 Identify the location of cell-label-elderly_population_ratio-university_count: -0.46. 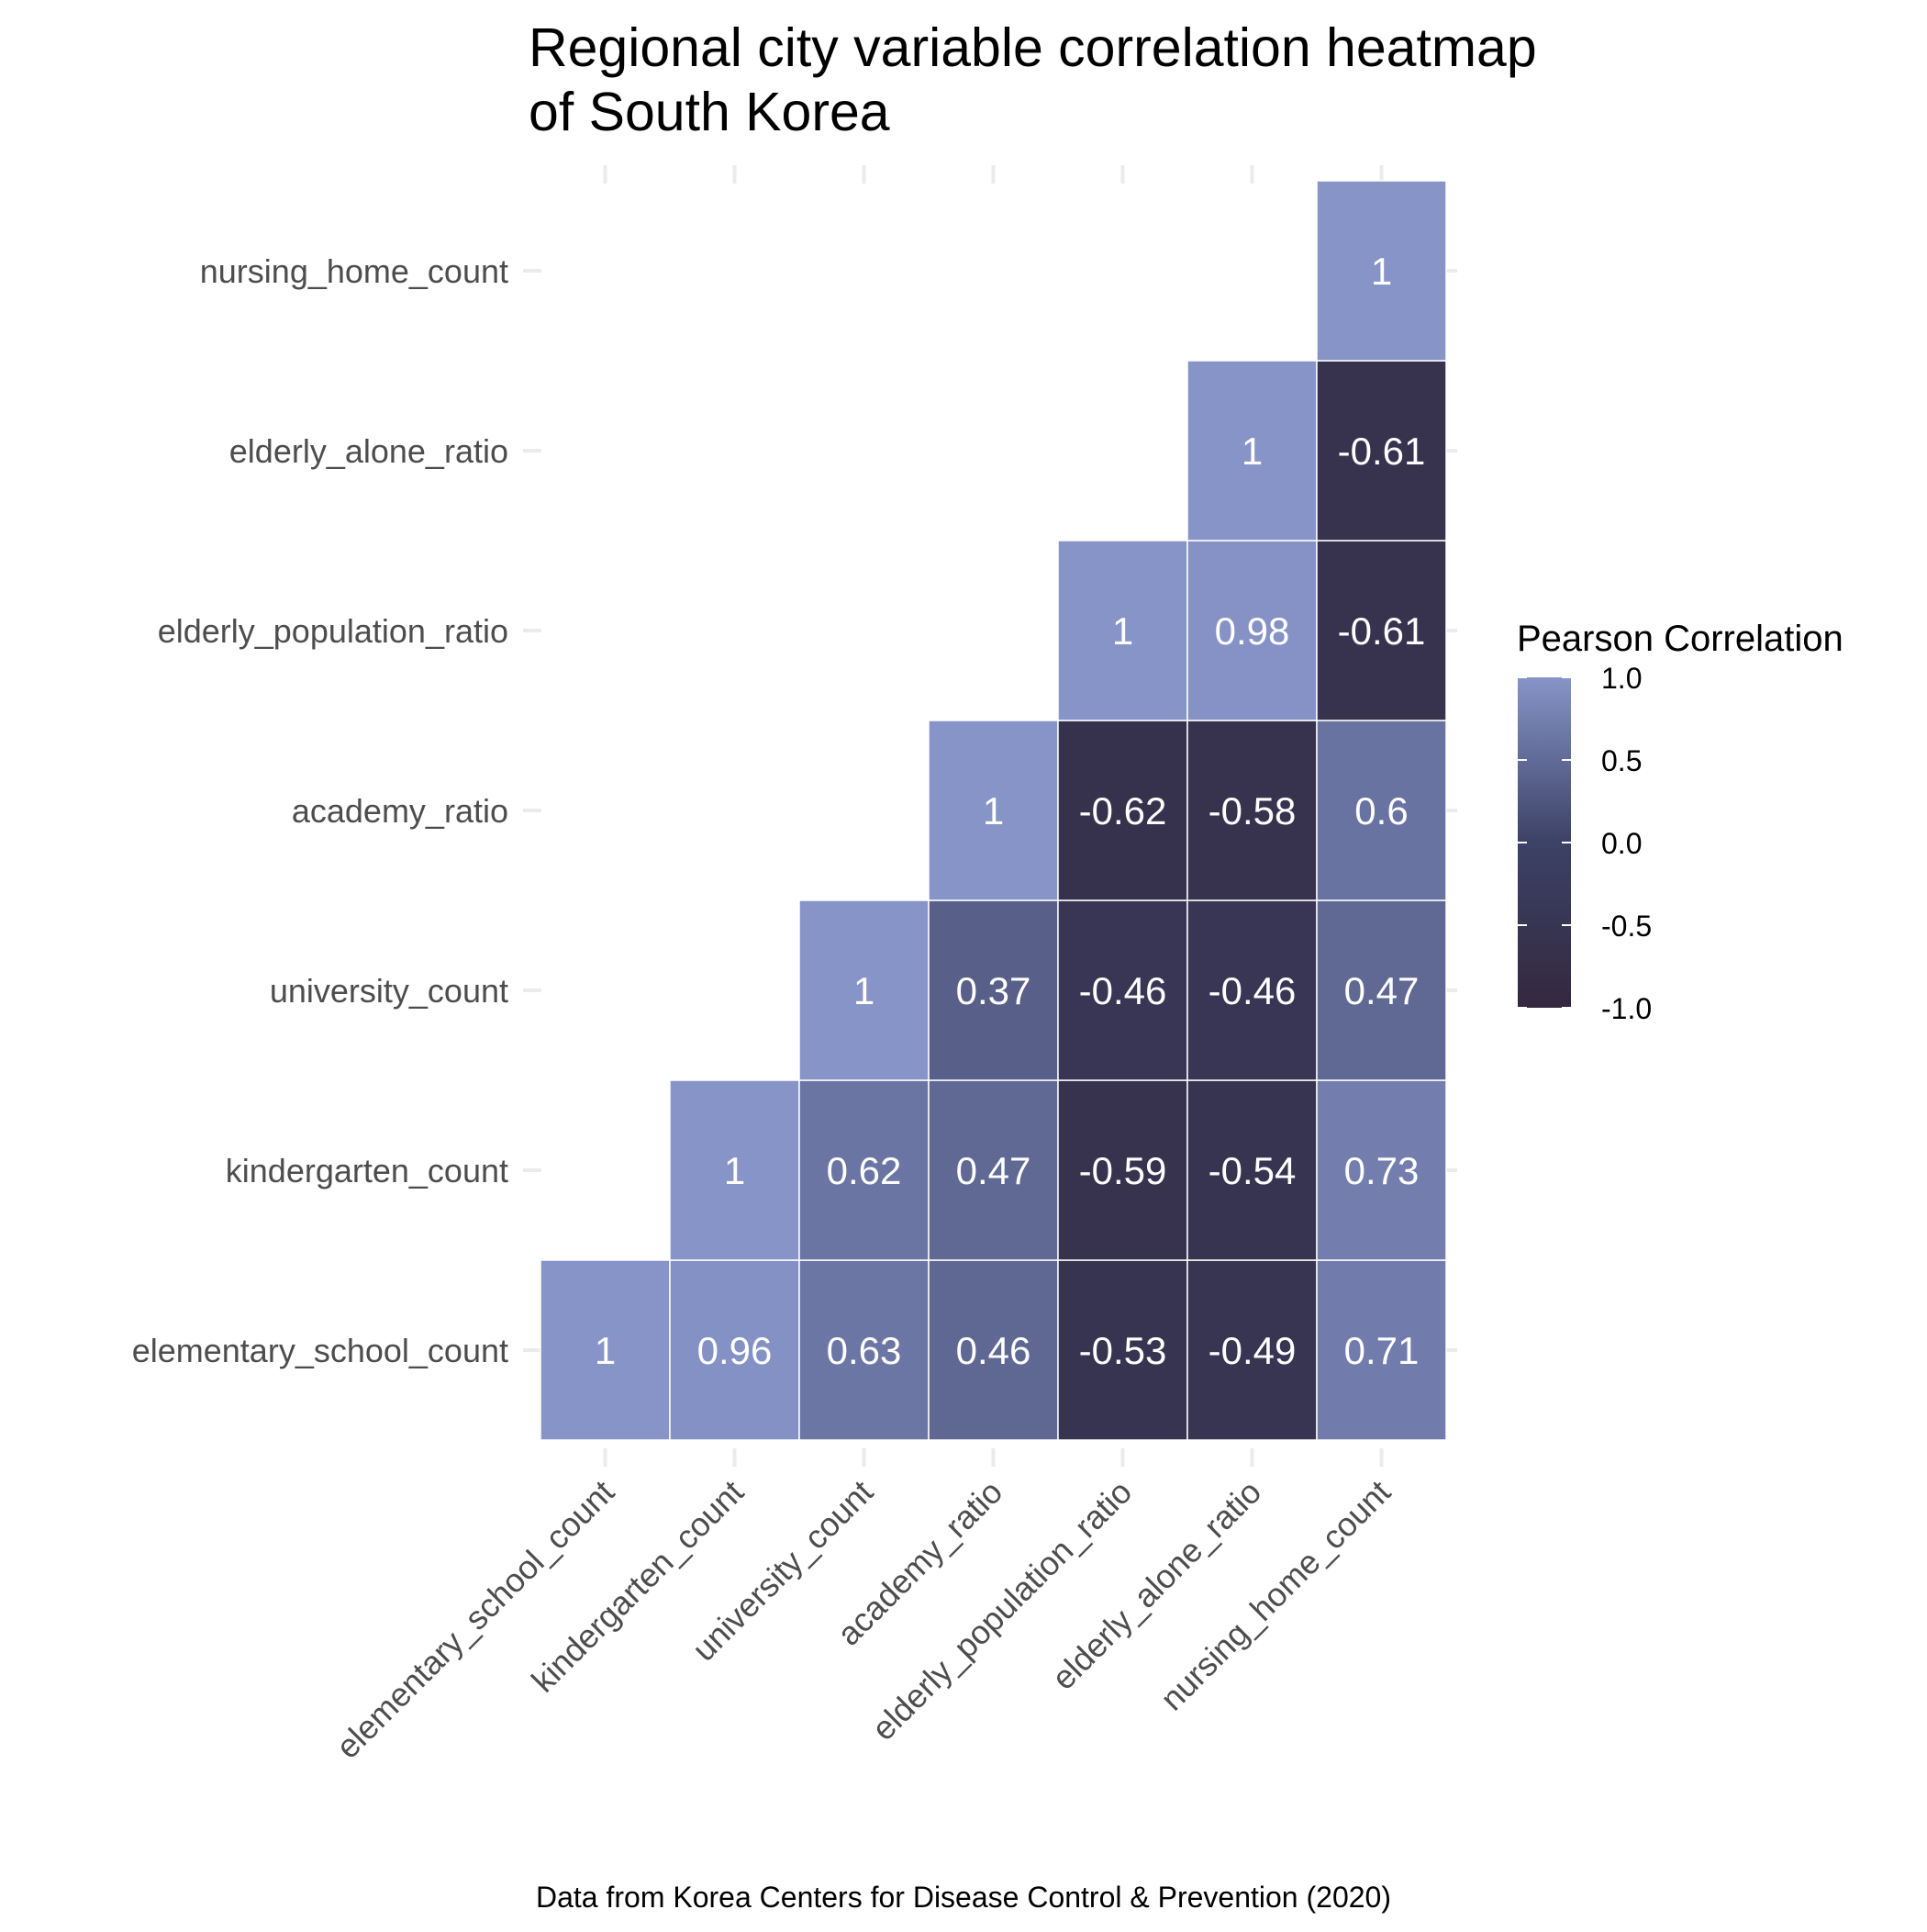
(1123, 990).